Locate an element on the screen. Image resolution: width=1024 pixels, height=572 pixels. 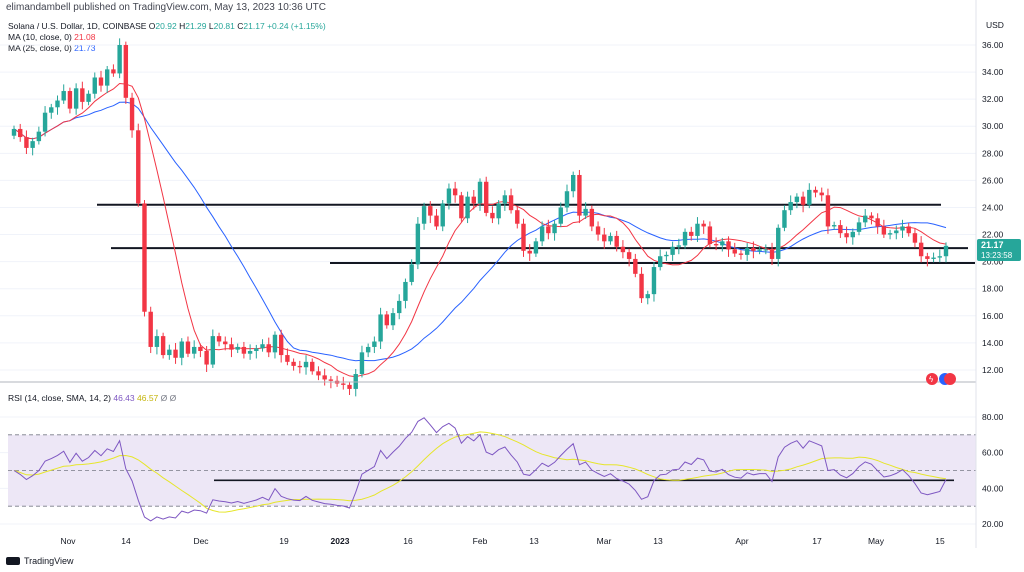
price-tick-label: 32.00 is located at coordinates (993, 99).